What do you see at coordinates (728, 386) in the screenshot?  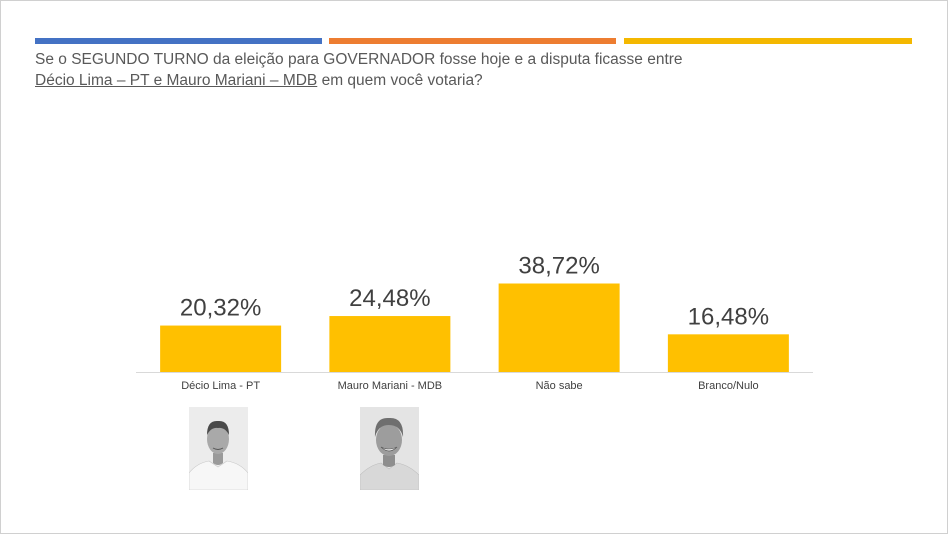 I see `x-tick-label: Branco/Nulo` at bounding box center [728, 386].